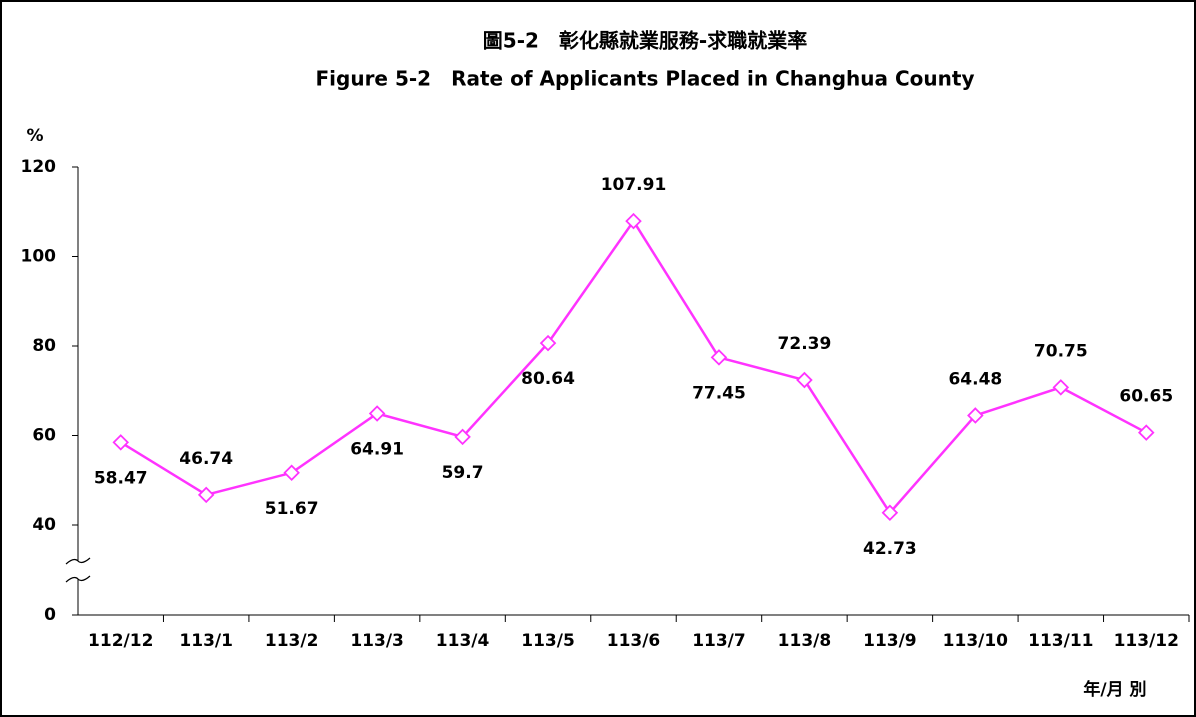 The width and height of the screenshot is (1196, 717). I want to click on x-tick-label: 113/5, so click(548, 641).